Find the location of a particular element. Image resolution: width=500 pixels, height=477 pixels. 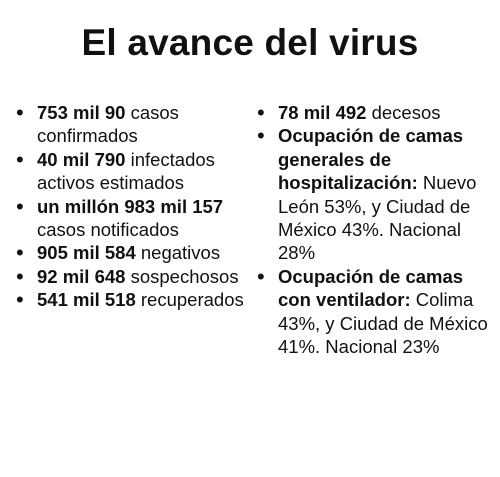

stat-label: casos notificados is located at coordinates (108, 230).